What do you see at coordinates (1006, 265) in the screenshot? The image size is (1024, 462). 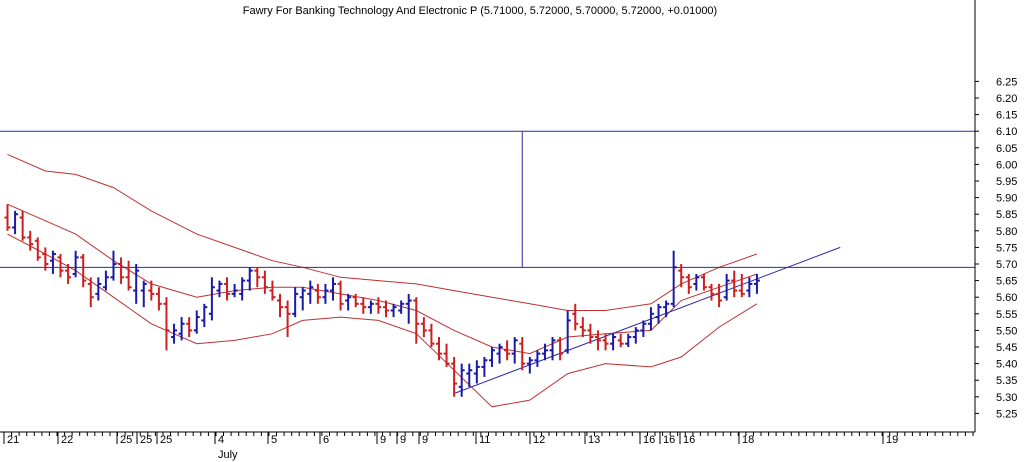 I see `y-tick-label: 5.70` at bounding box center [1006, 265].